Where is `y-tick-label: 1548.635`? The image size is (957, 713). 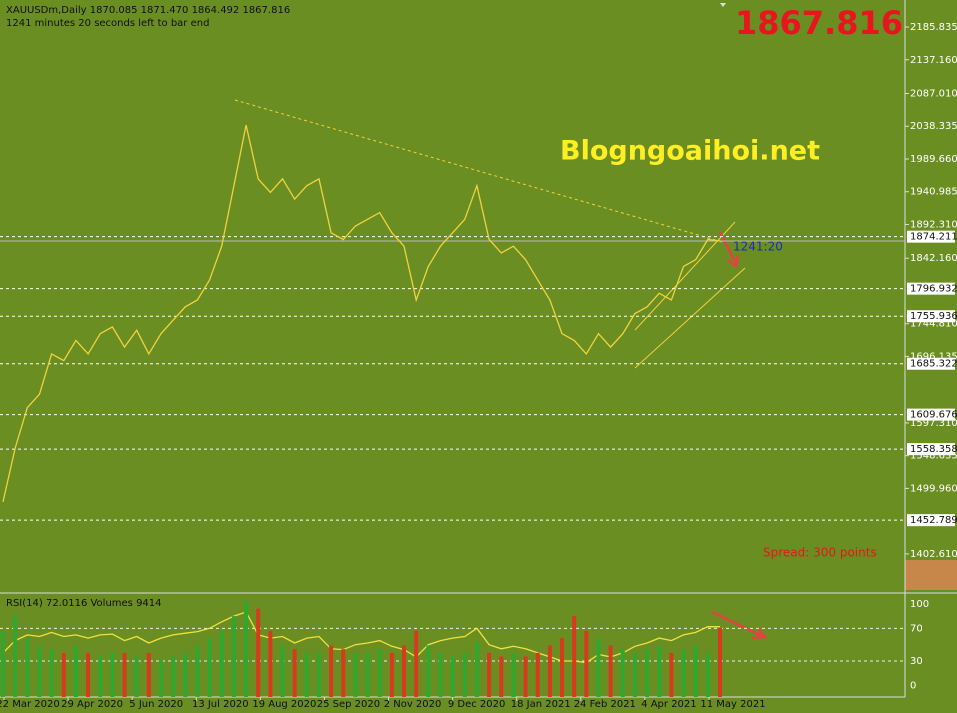
y-tick-label: 1548.635 is located at coordinates (933, 456).